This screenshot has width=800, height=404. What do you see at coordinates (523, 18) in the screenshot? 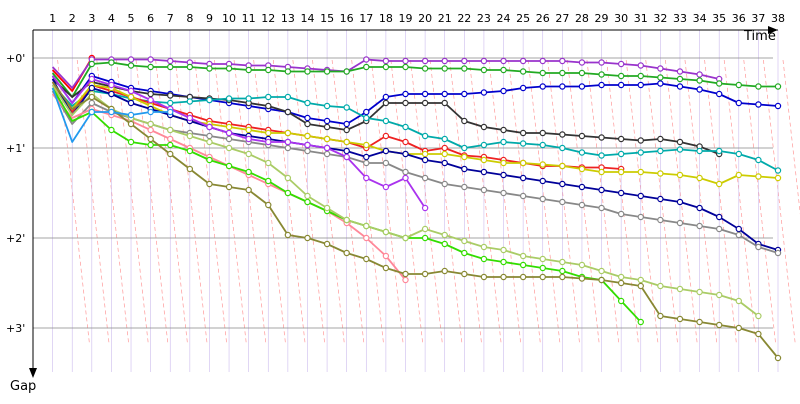
I see `x-tick-label: 25` at bounding box center [523, 18].